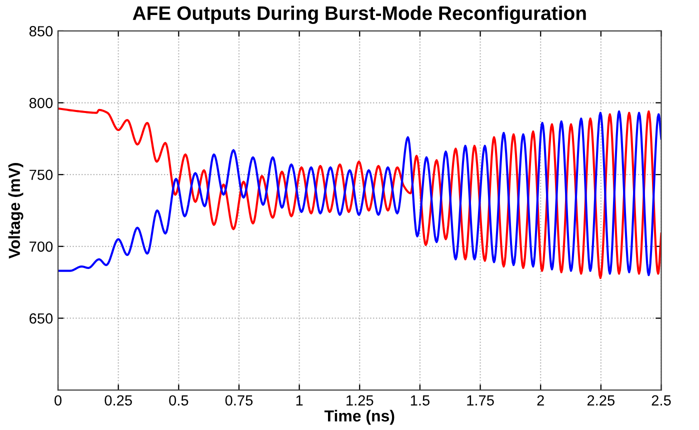 Image resolution: width=699 pixels, height=430 pixels. Describe the element at coordinates (16, 211) in the screenshot. I see `y-axis-title: Voltage (mV)` at that location.